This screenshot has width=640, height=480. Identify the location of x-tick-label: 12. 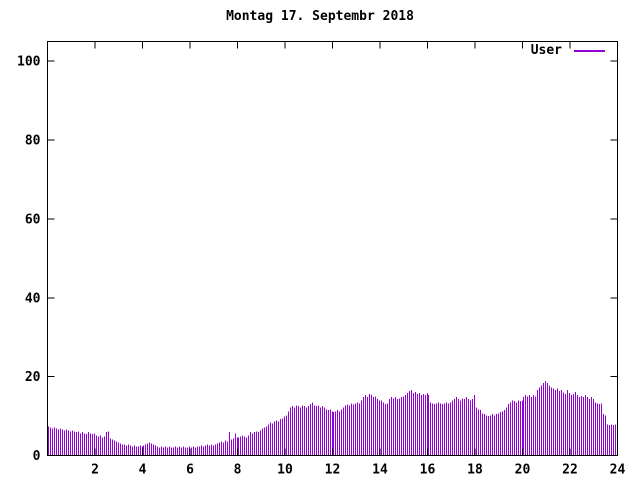
(333, 470).